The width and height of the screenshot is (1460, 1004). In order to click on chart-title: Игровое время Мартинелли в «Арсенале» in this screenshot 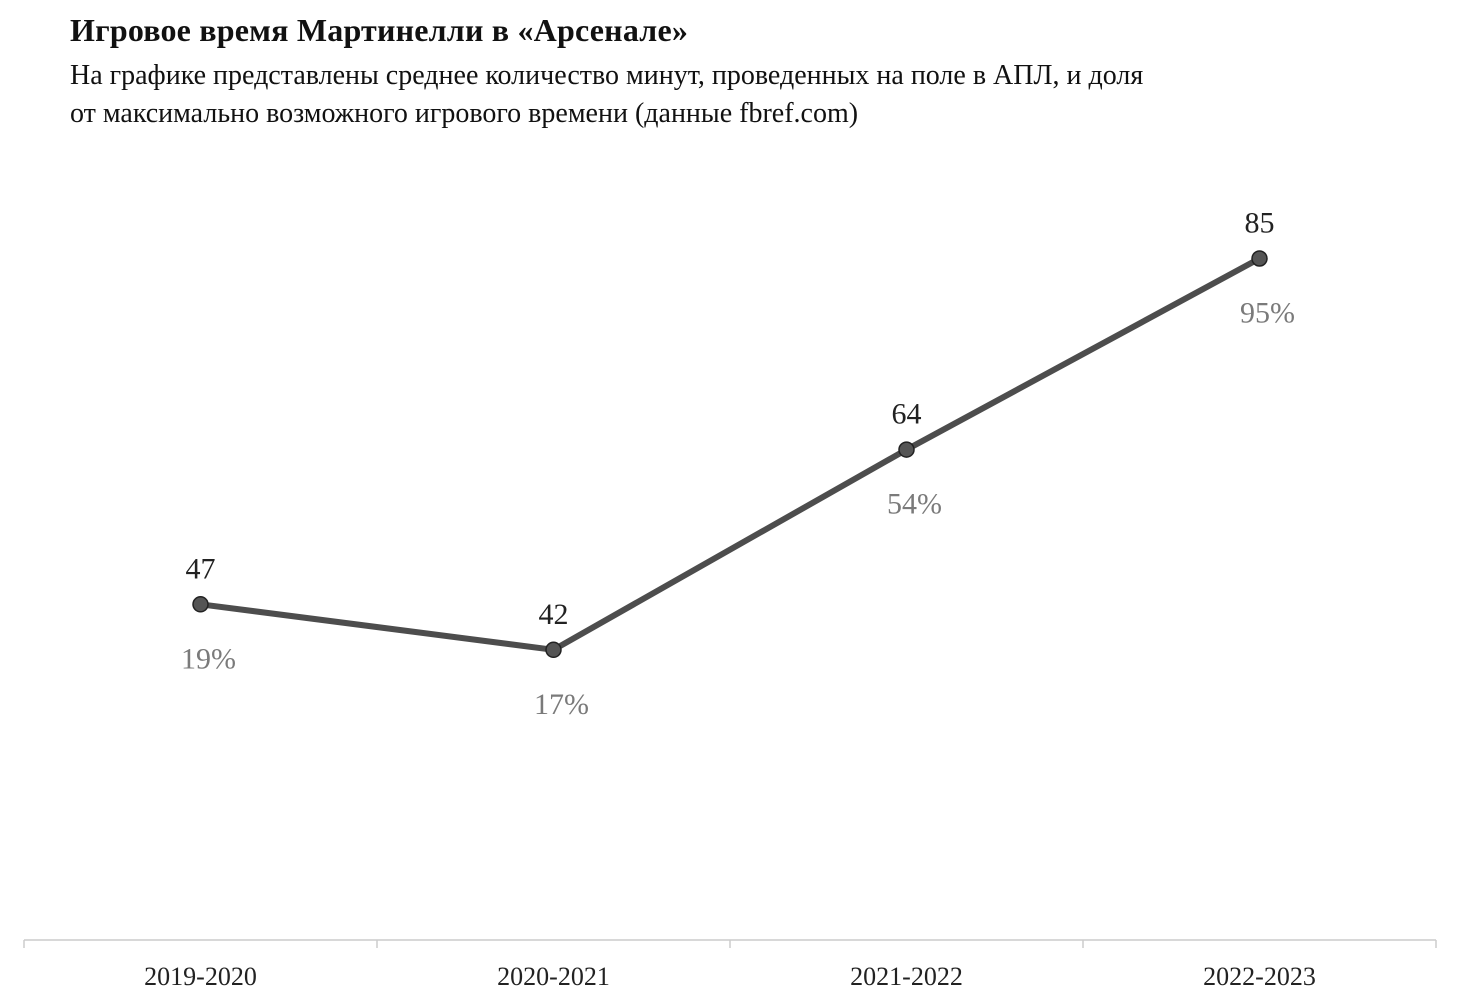, I will do `click(379, 30)`.